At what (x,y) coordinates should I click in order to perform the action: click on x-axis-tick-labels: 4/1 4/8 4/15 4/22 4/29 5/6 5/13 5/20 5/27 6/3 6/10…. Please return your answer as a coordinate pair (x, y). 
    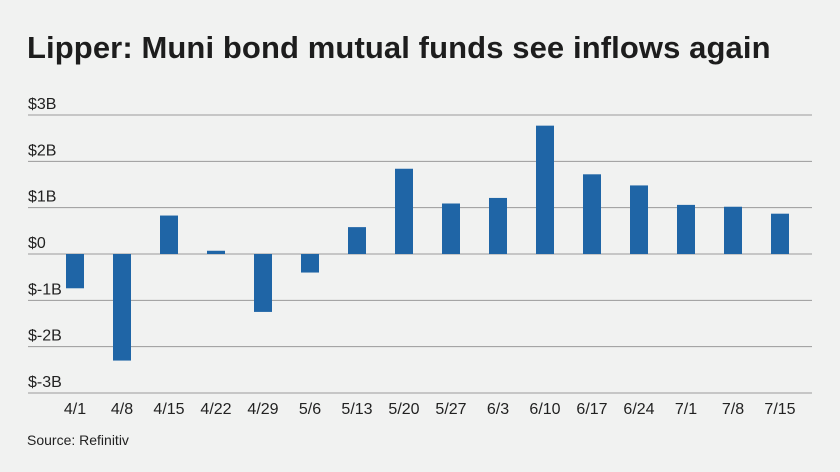
    Looking at the image, I should click on (430, 409).